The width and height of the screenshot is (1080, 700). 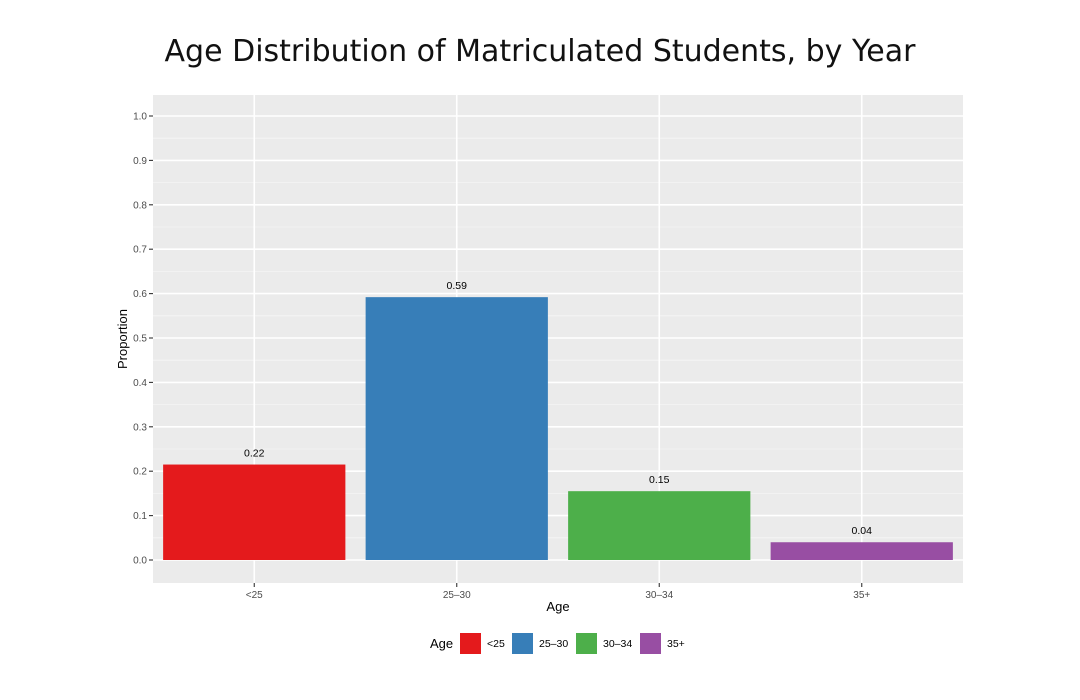 What do you see at coordinates (254, 454) in the screenshot?
I see `data-label: 0.22` at bounding box center [254, 454].